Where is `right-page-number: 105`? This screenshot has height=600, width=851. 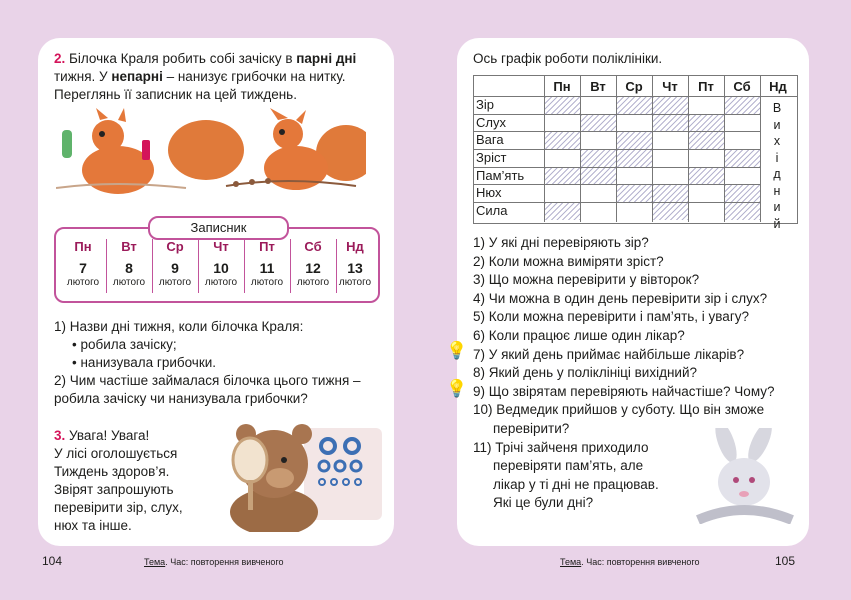 right-page-number: 105 is located at coordinates (785, 561).